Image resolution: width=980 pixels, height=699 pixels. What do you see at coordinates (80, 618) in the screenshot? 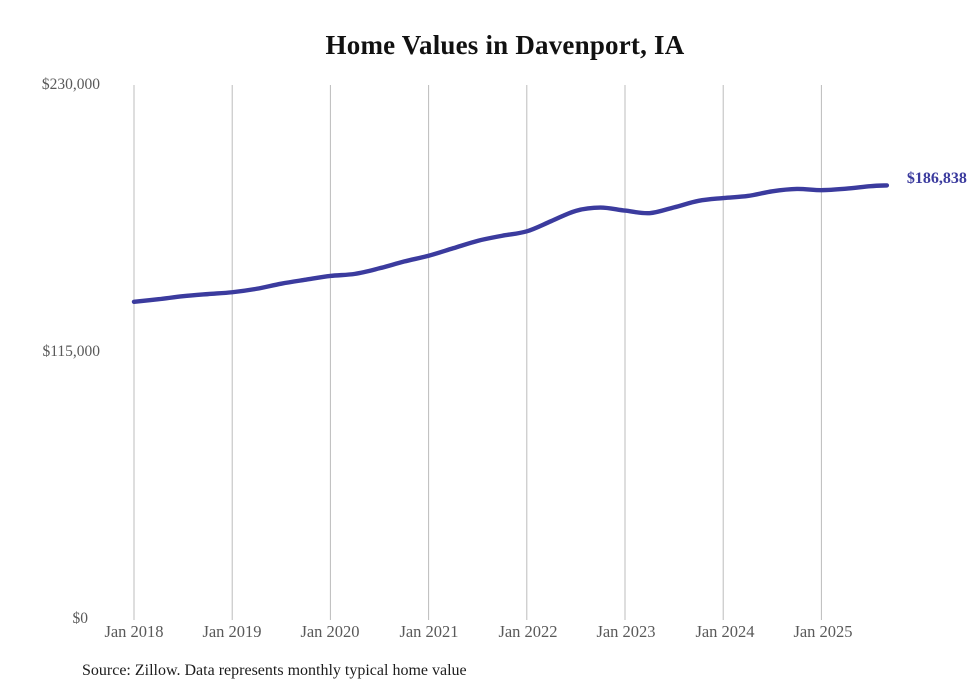
I see `y-axis-tick-0: $0` at bounding box center [80, 618].